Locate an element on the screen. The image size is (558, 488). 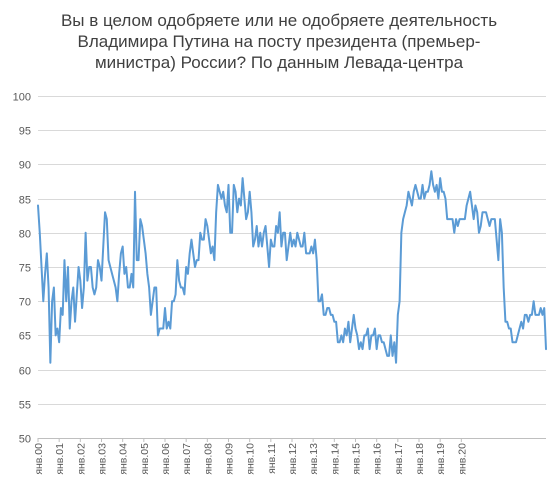
y-tick-label: 80 is located at coordinates (25, 235).